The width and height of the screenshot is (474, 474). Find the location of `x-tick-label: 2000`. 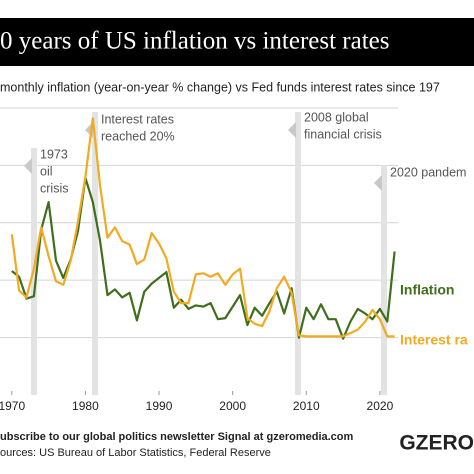

x-tick-label: 2000 is located at coordinates (232, 406).